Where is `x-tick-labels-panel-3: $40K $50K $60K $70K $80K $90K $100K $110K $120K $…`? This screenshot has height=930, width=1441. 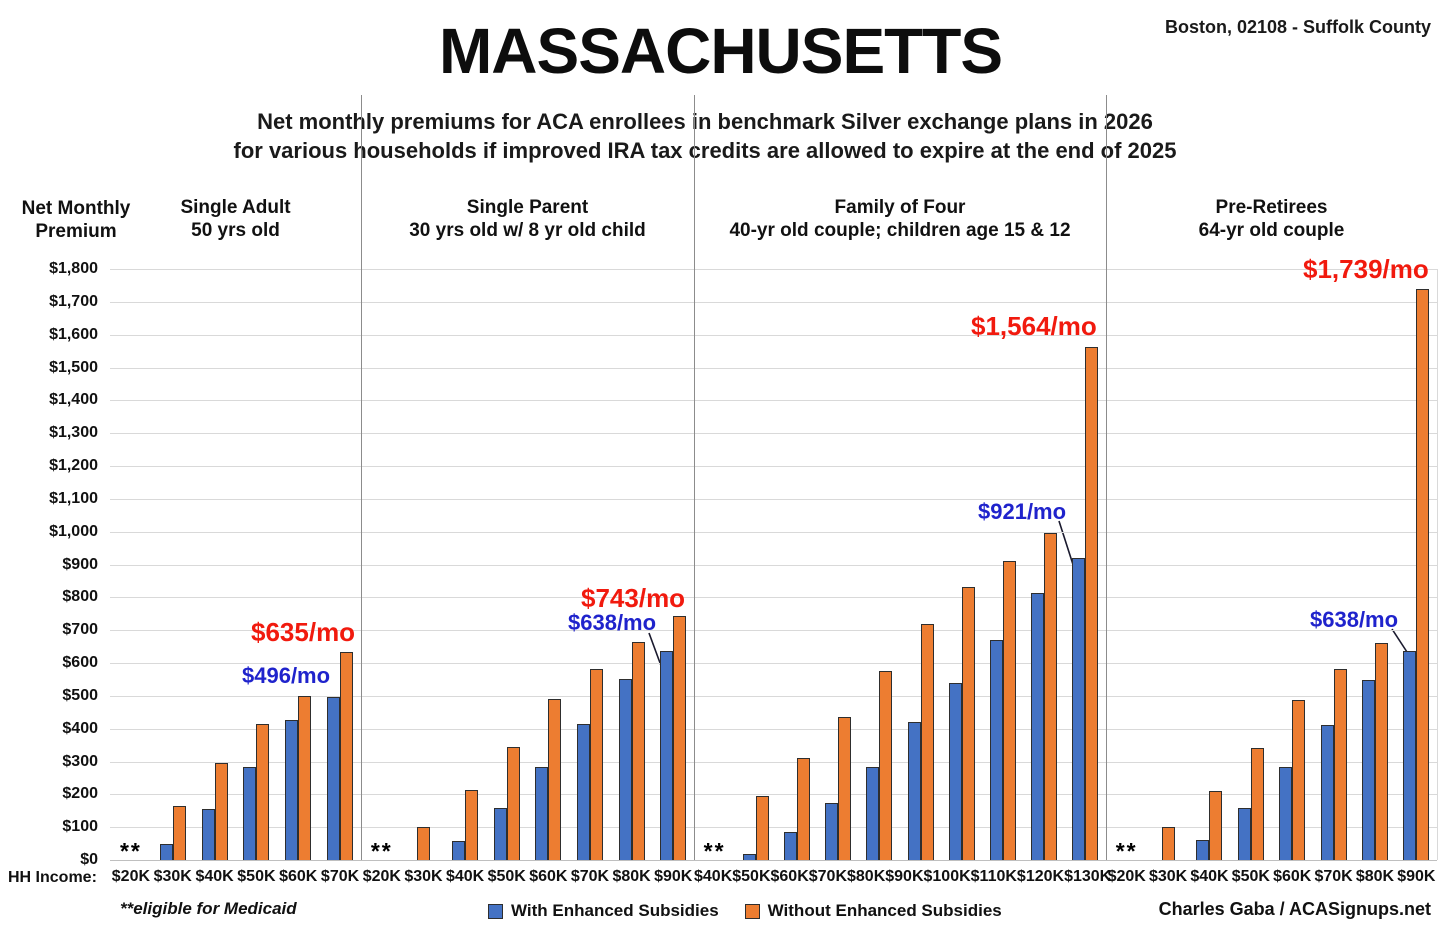 x-tick-labels-panel-3: $40K $50K $60K $70K $80K $90K $100K $110K $120K $… is located at coordinates (902, 877).